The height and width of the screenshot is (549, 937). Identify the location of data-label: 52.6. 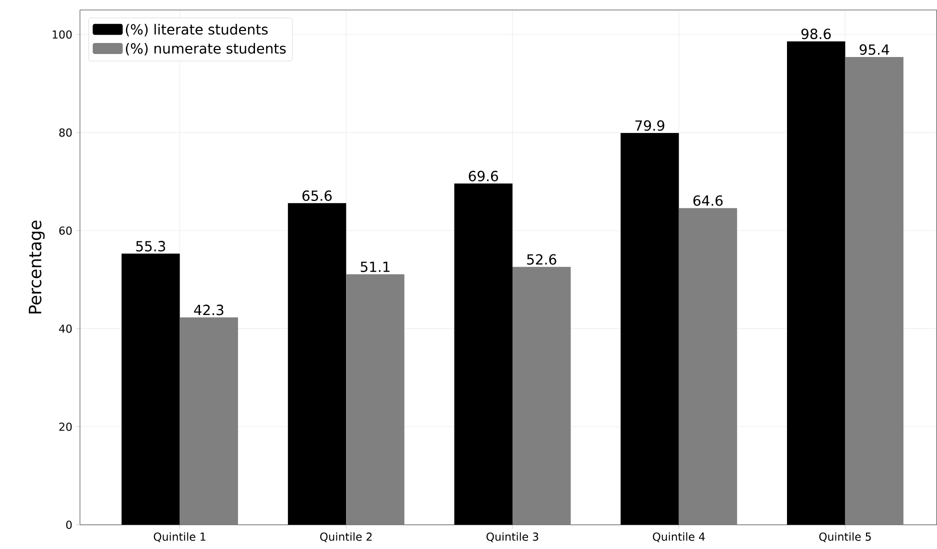
(541, 259).